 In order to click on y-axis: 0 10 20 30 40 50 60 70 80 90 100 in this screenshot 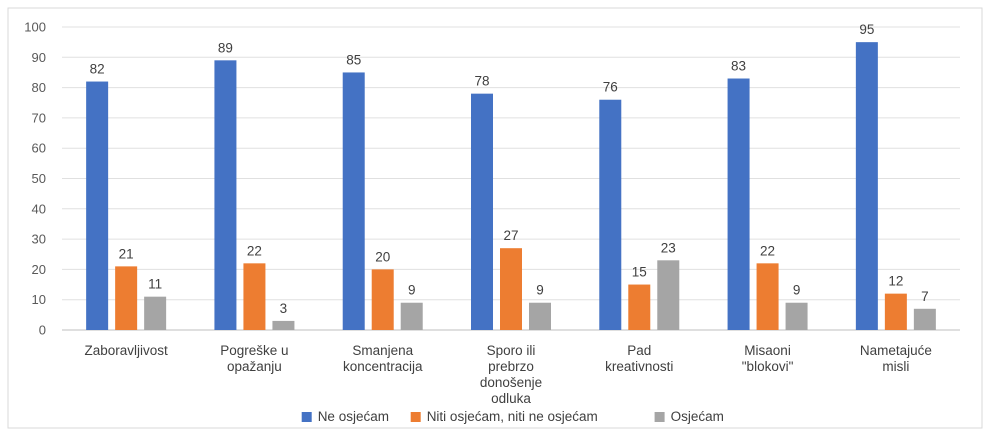, I will do `click(35, 179)`.